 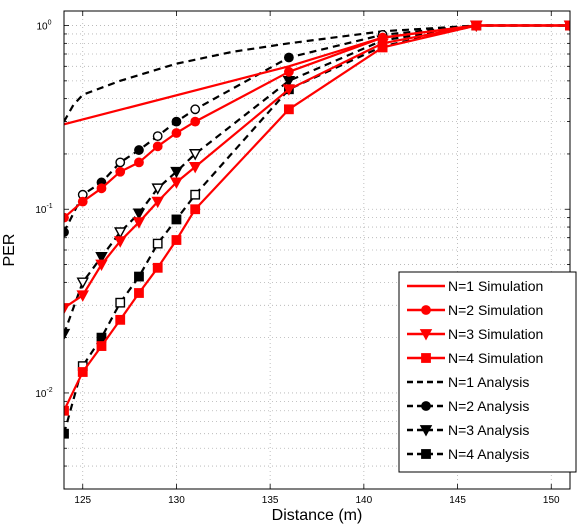 I want to click on x-tick-label: 135, so click(x=270, y=500).